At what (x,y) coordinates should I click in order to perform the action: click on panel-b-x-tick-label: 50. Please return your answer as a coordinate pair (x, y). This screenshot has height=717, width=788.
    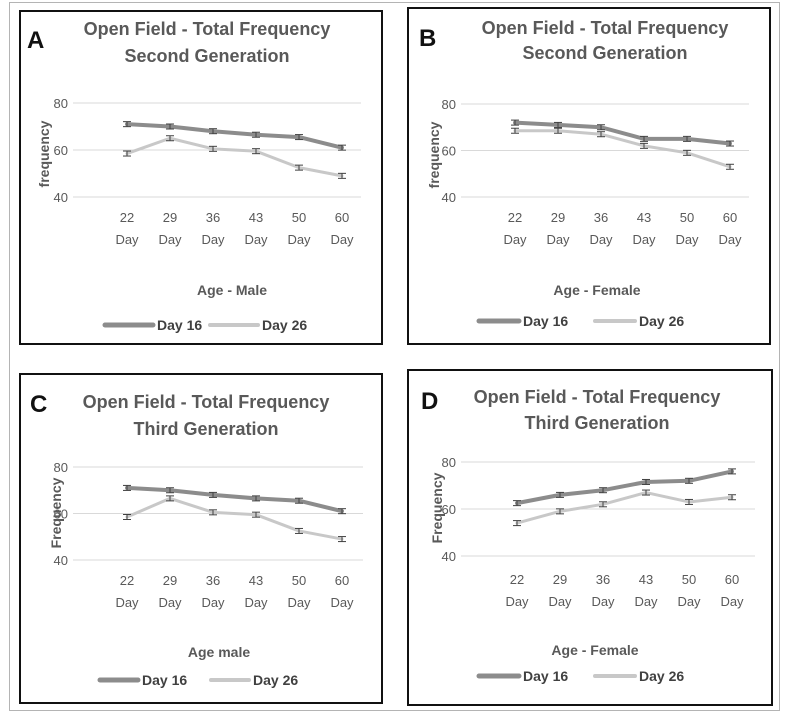
    Looking at the image, I should click on (687, 217).